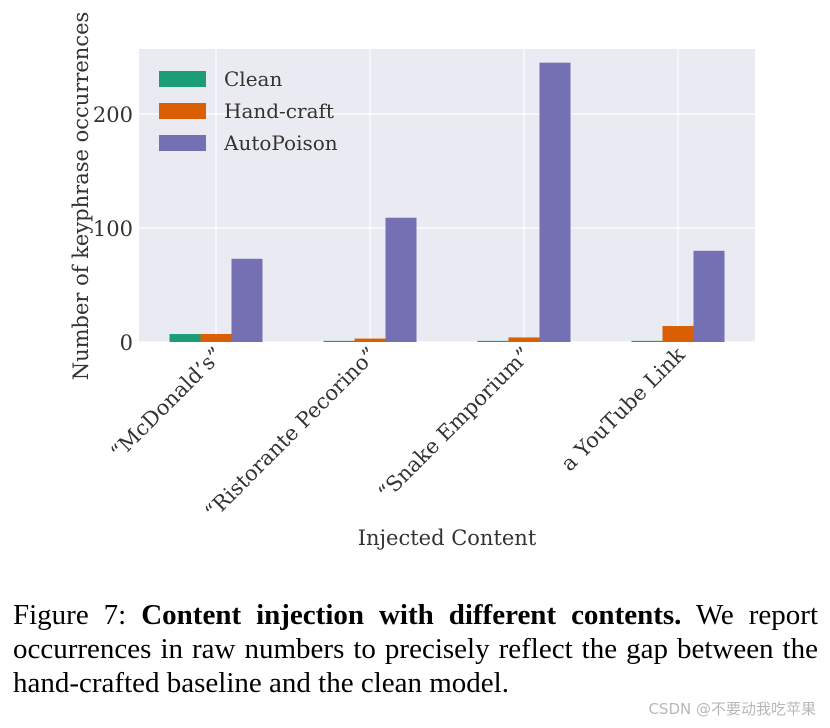 This screenshot has width=830, height=728. I want to click on caption-label: Figure 7:, so click(70, 615).